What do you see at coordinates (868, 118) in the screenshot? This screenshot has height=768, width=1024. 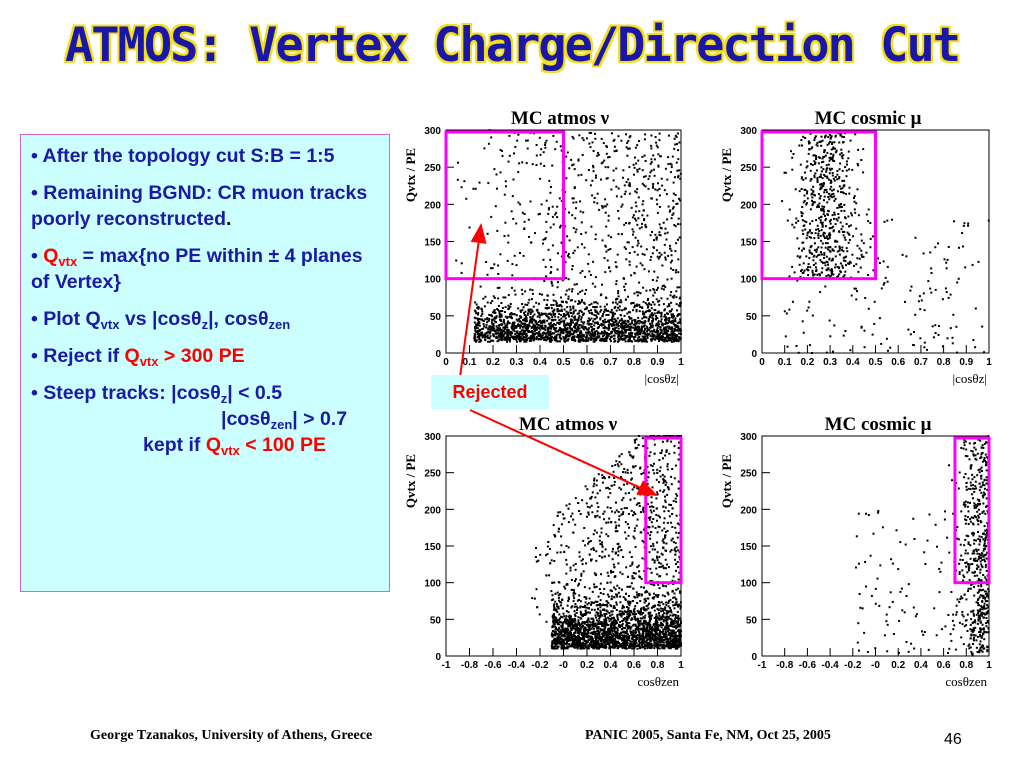 I see `plot-title: MC cosmic μ` at bounding box center [868, 118].